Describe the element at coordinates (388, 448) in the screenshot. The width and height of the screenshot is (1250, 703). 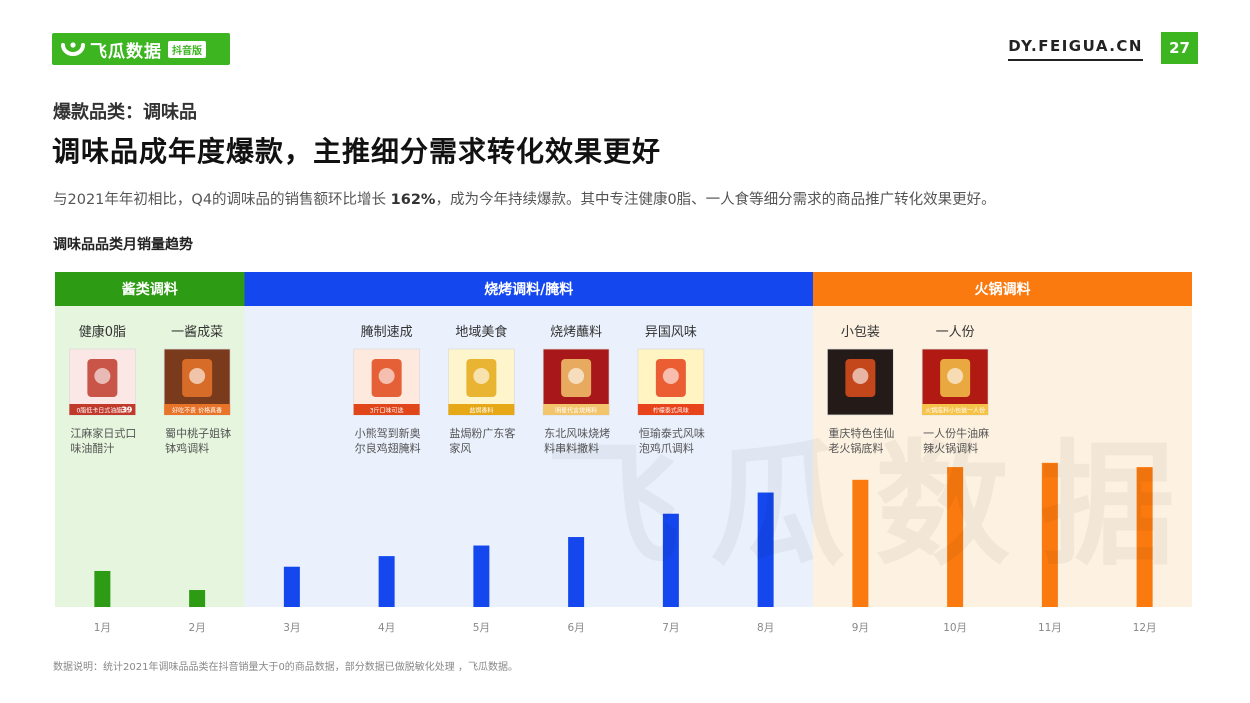
I see `product-name-line: 尔良鸡翅腌料` at that location.